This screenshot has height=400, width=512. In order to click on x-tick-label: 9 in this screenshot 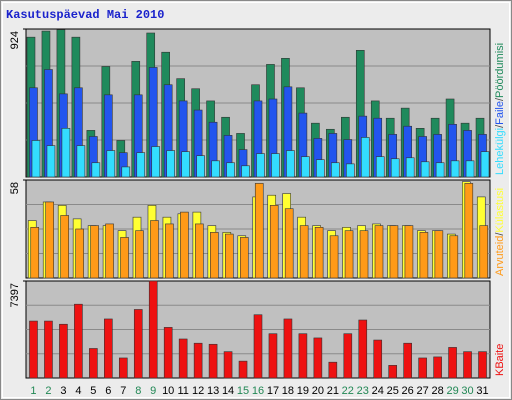, I will do `click(153, 391)`.